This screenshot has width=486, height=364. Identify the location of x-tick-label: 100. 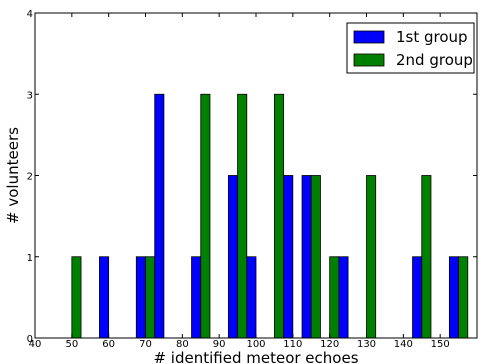
(255, 344).